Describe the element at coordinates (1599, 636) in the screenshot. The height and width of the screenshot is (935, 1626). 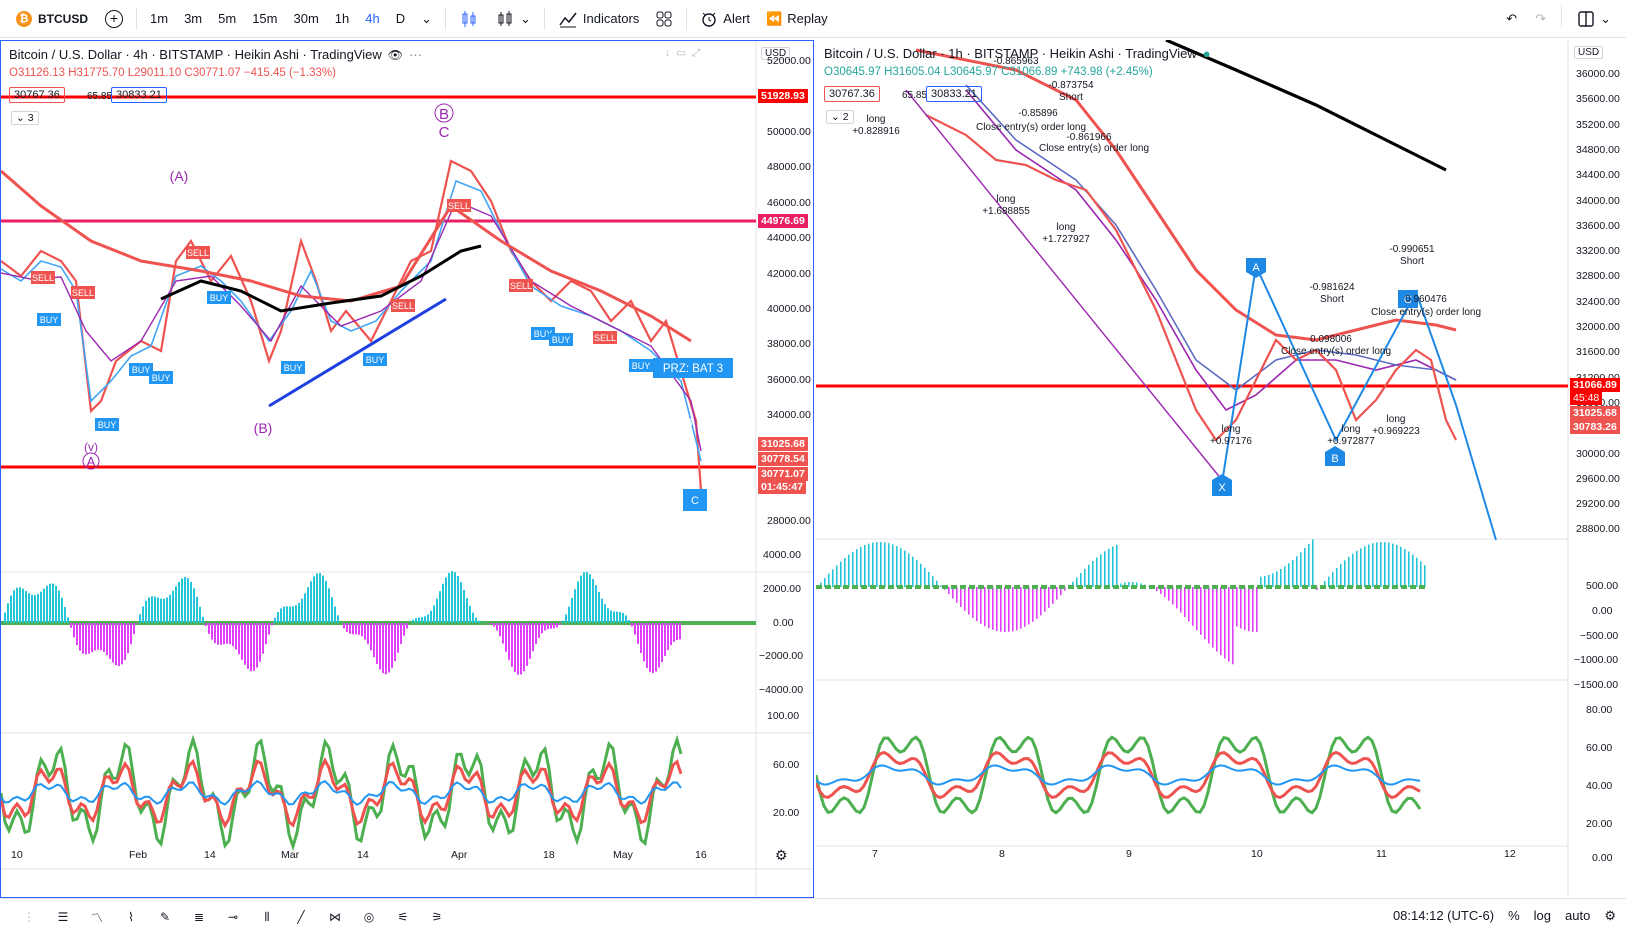
I see `macd-tick: −500.00` at that location.